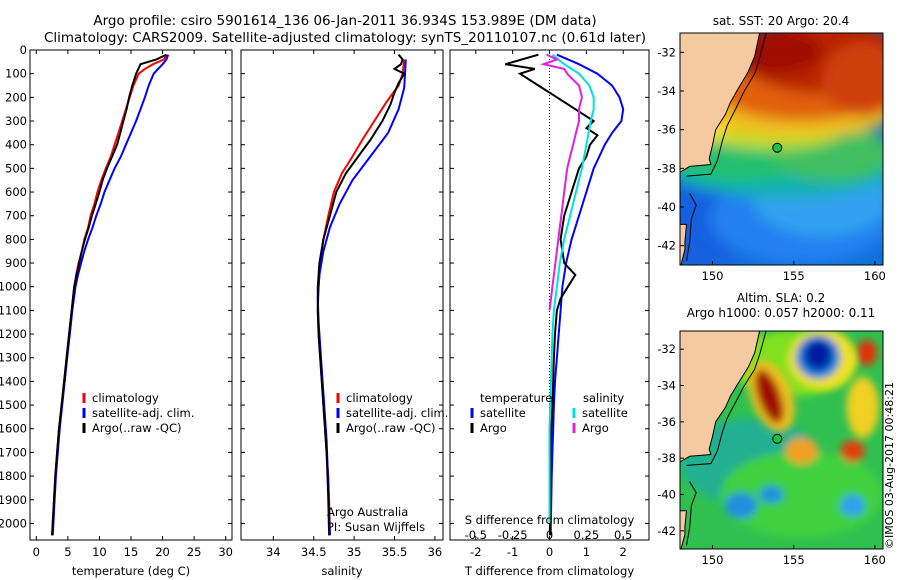 This screenshot has height=580, width=900. Describe the element at coordinates (13, 500) in the screenshot. I see `y-tick-label: 1900` at that location.